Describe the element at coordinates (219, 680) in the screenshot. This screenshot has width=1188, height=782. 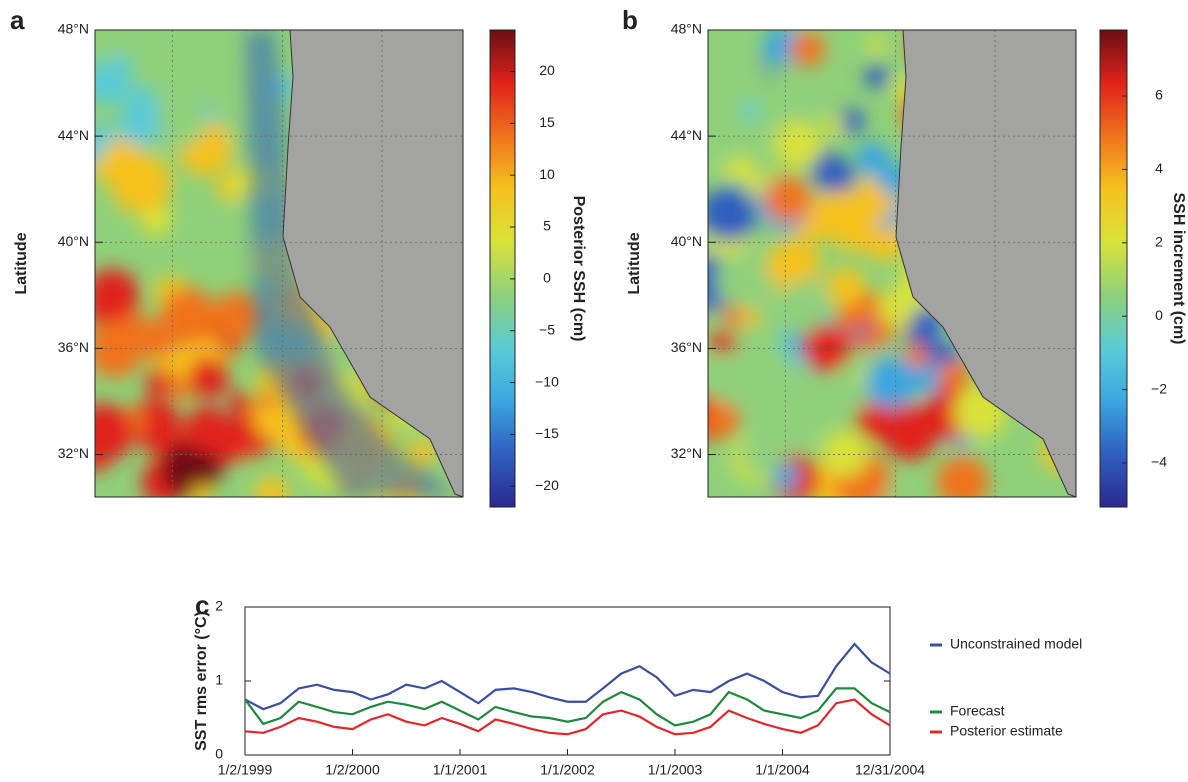
I see `y-tick-label: 1` at that location.